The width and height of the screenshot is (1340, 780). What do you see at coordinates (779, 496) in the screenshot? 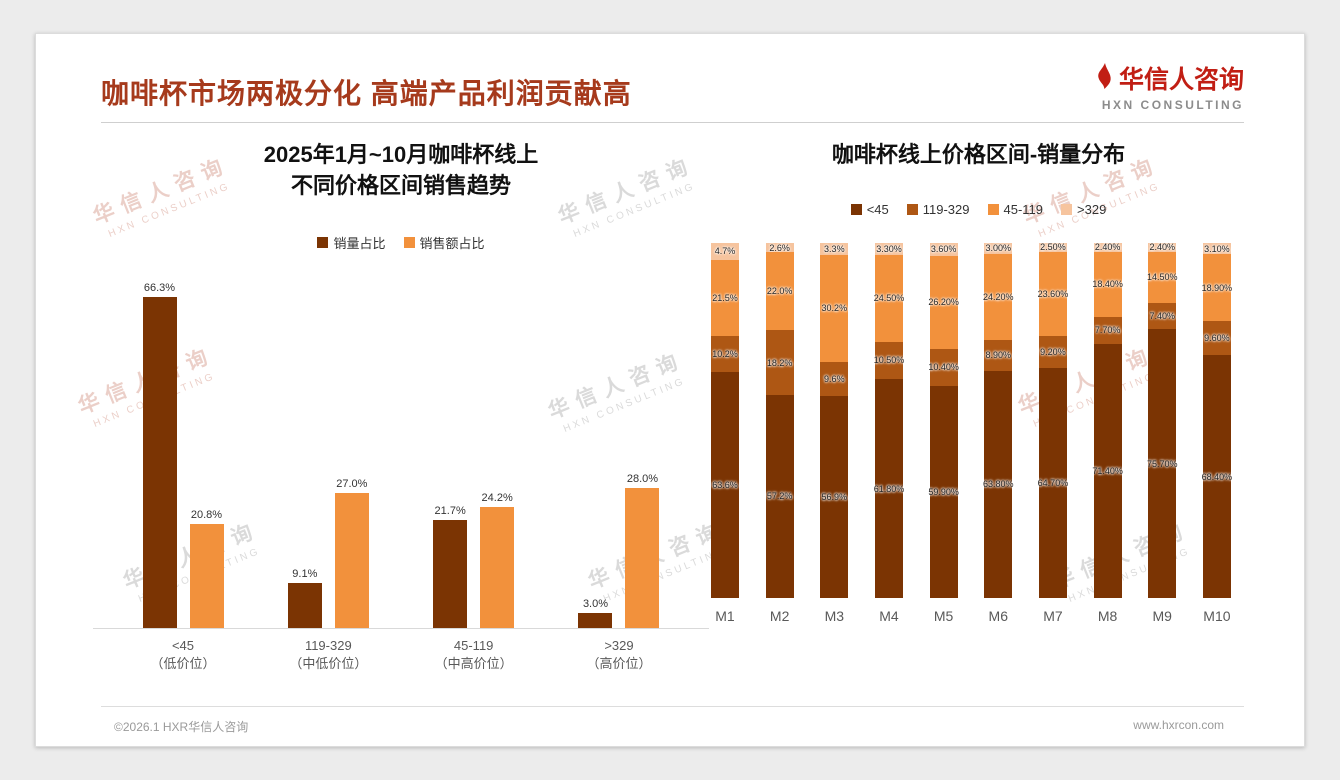
I see `segment-value-label: 57.2%` at bounding box center [779, 496].